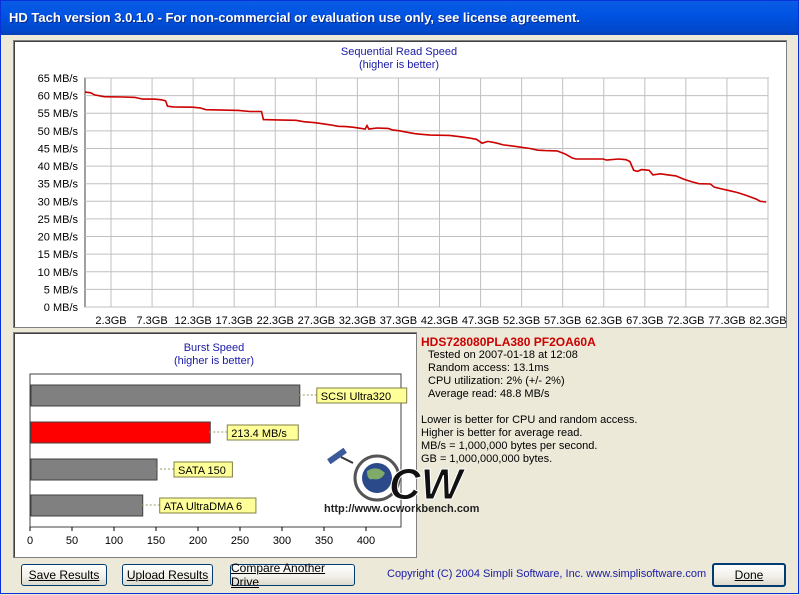 This screenshot has height=595, width=799. What do you see at coordinates (496, 381) in the screenshot?
I see `cpu-utilization: CPU utilization: 2% (+/- 2%)` at bounding box center [496, 381].